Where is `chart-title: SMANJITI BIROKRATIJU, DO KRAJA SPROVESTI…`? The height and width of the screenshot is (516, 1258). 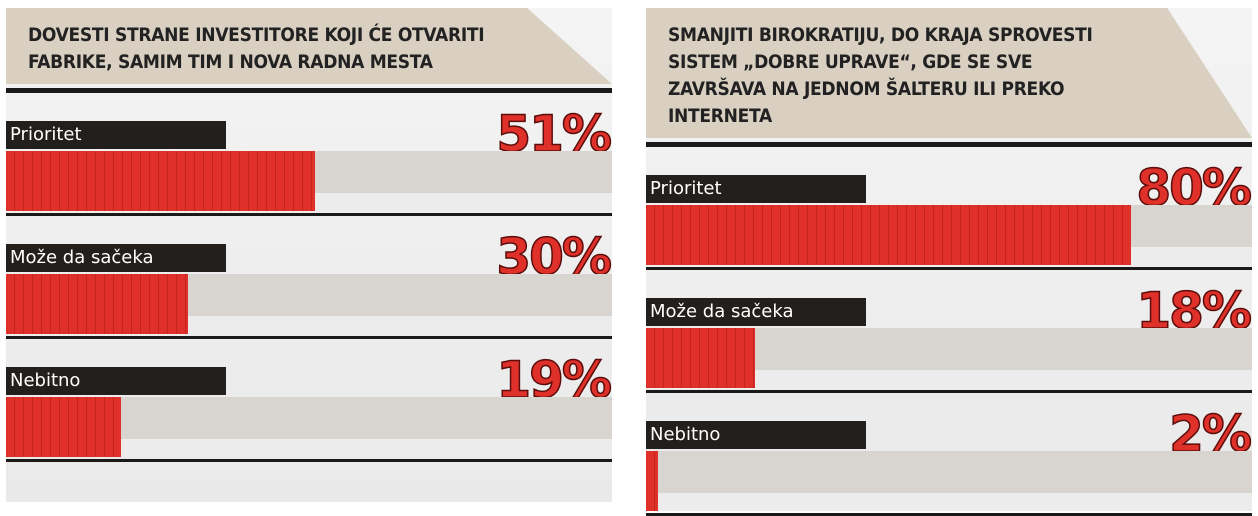
chart-title: SMANJITI BIROKRATIJU, DO KRAJA SPROVESTI… is located at coordinates (949, 73).